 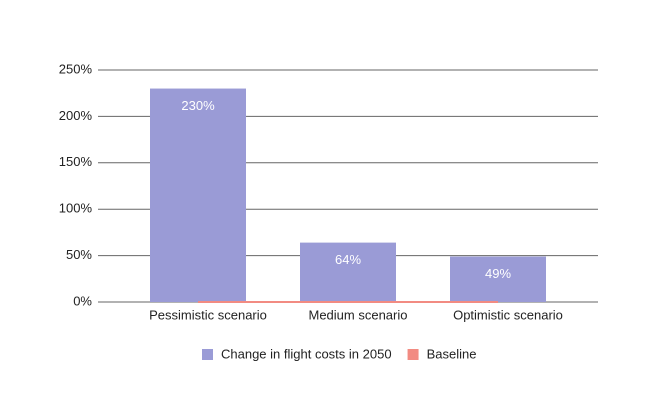 What do you see at coordinates (82, 300) in the screenshot?
I see `y-tick-label: 0%` at bounding box center [82, 300].